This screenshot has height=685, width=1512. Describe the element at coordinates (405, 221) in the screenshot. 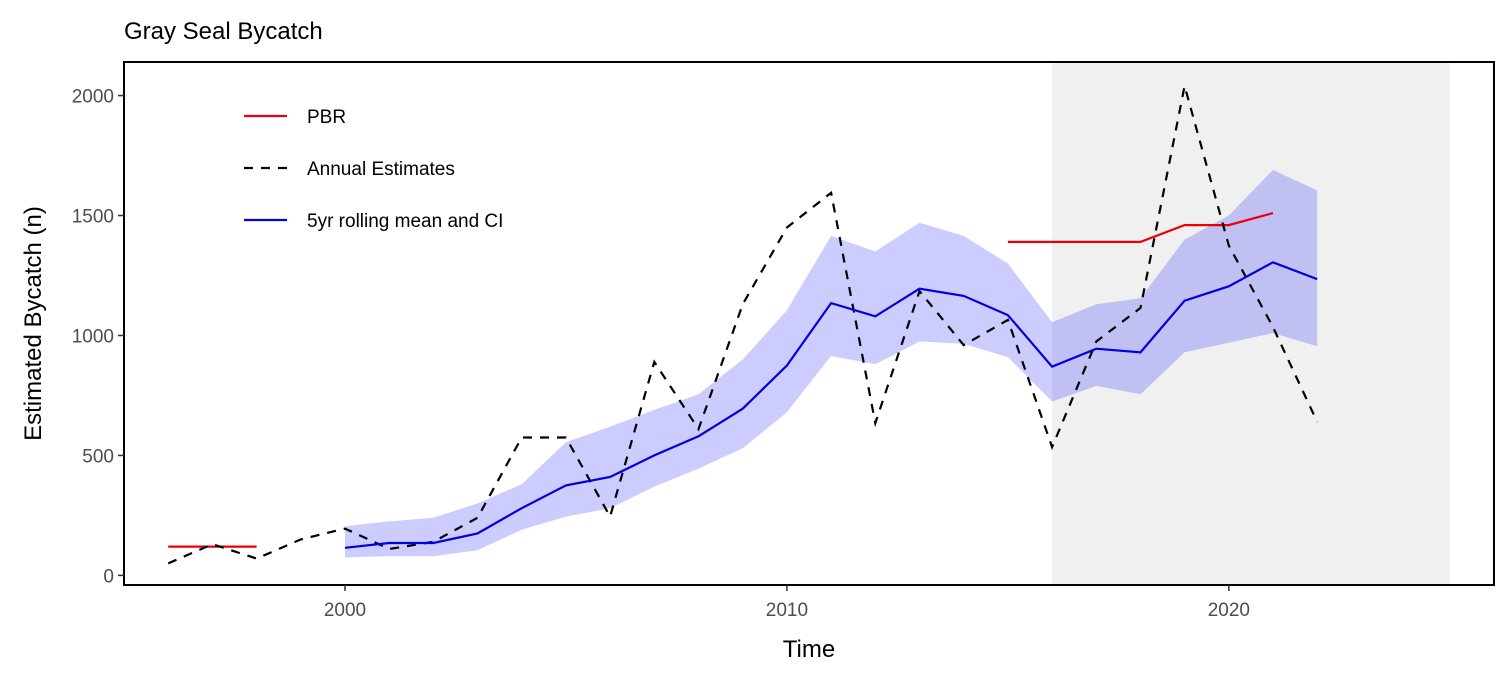

I see `legend-label-rolling: 5yr rolling mean and CI` at that location.